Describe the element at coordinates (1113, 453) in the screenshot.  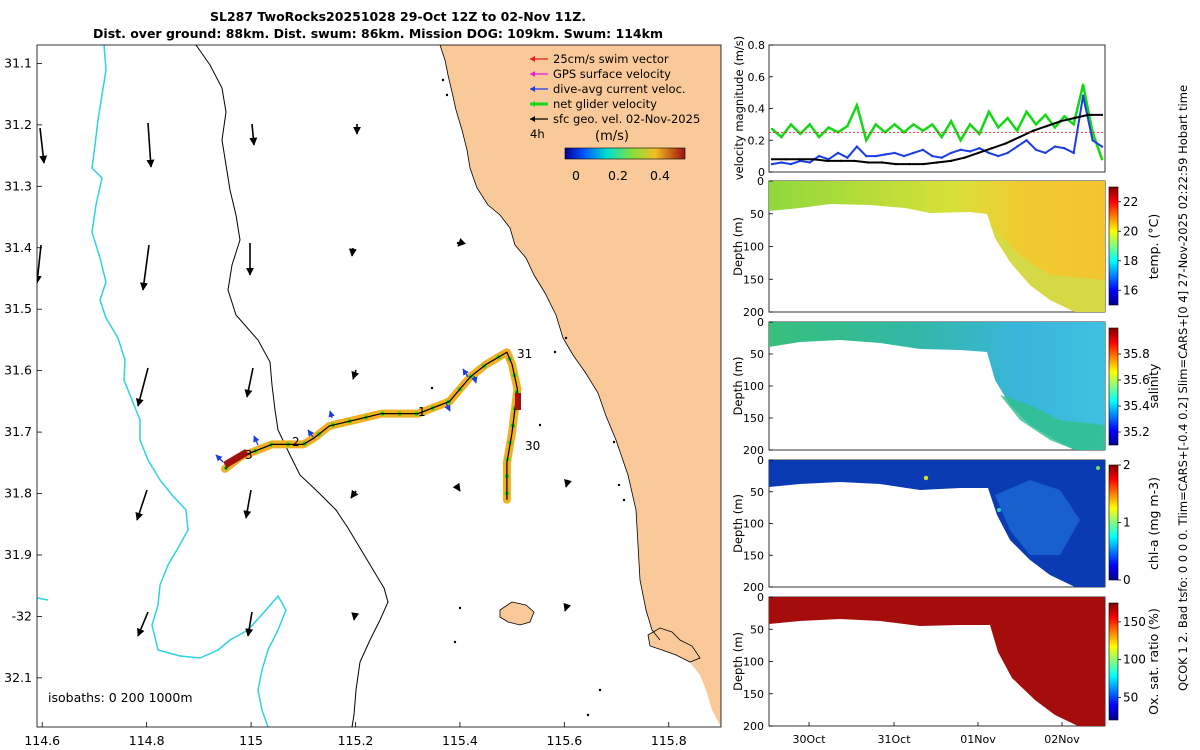
I see `colorbars` at that location.